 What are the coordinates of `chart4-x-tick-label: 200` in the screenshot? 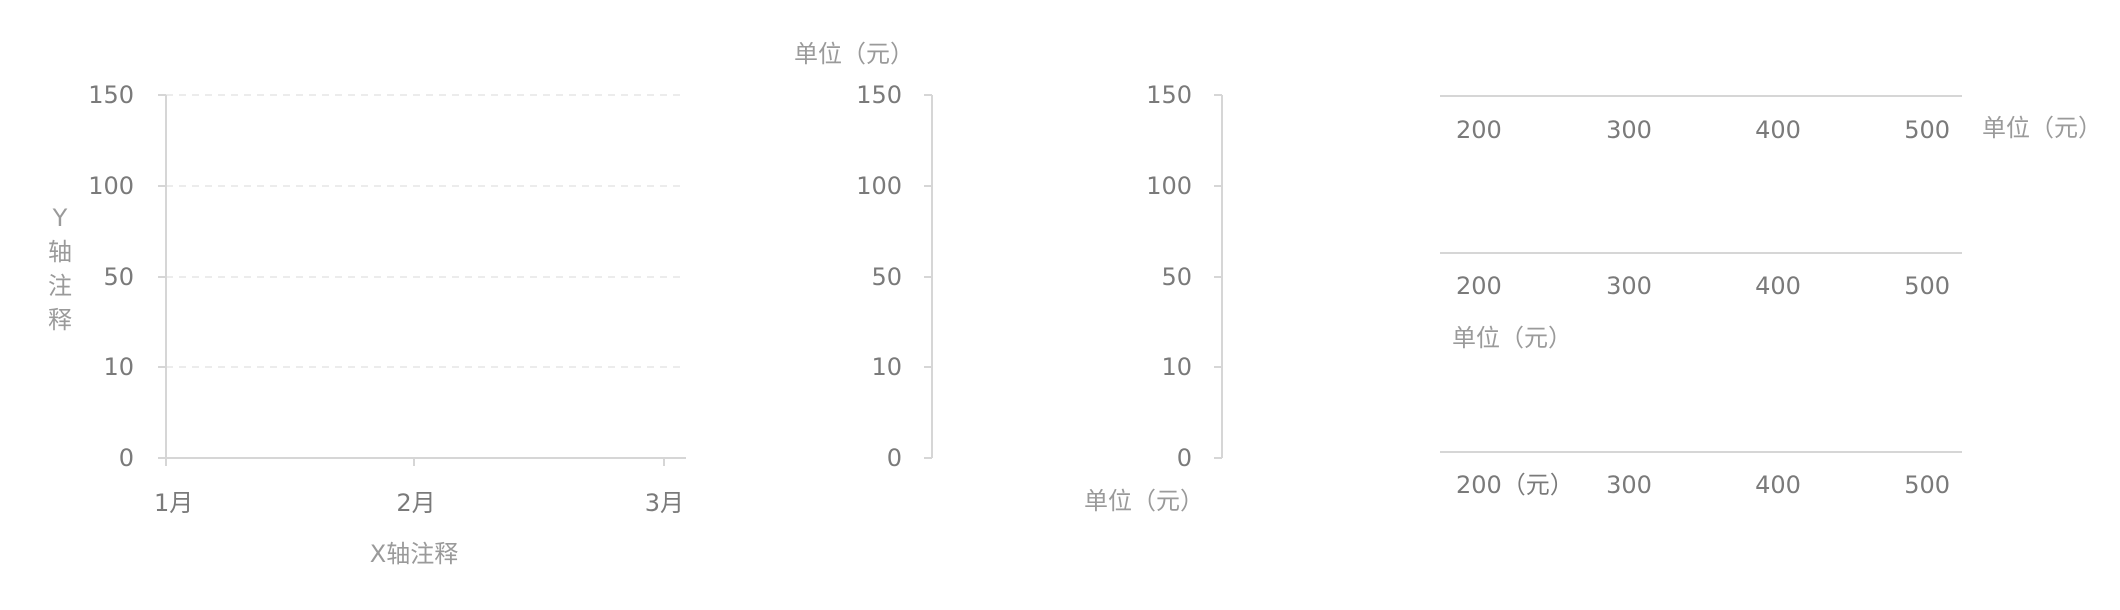 It's located at (1479, 130).